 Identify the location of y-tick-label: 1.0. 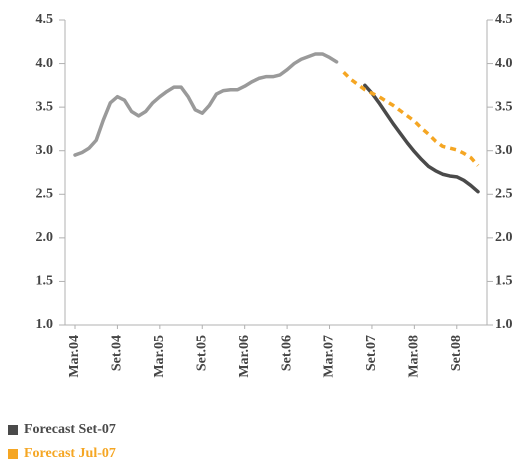
(45, 324).